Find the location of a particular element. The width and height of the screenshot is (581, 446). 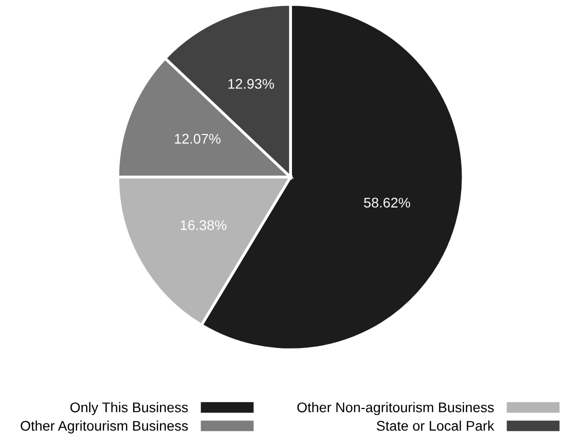

legend-label: State or Local Park is located at coordinates (435, 425).